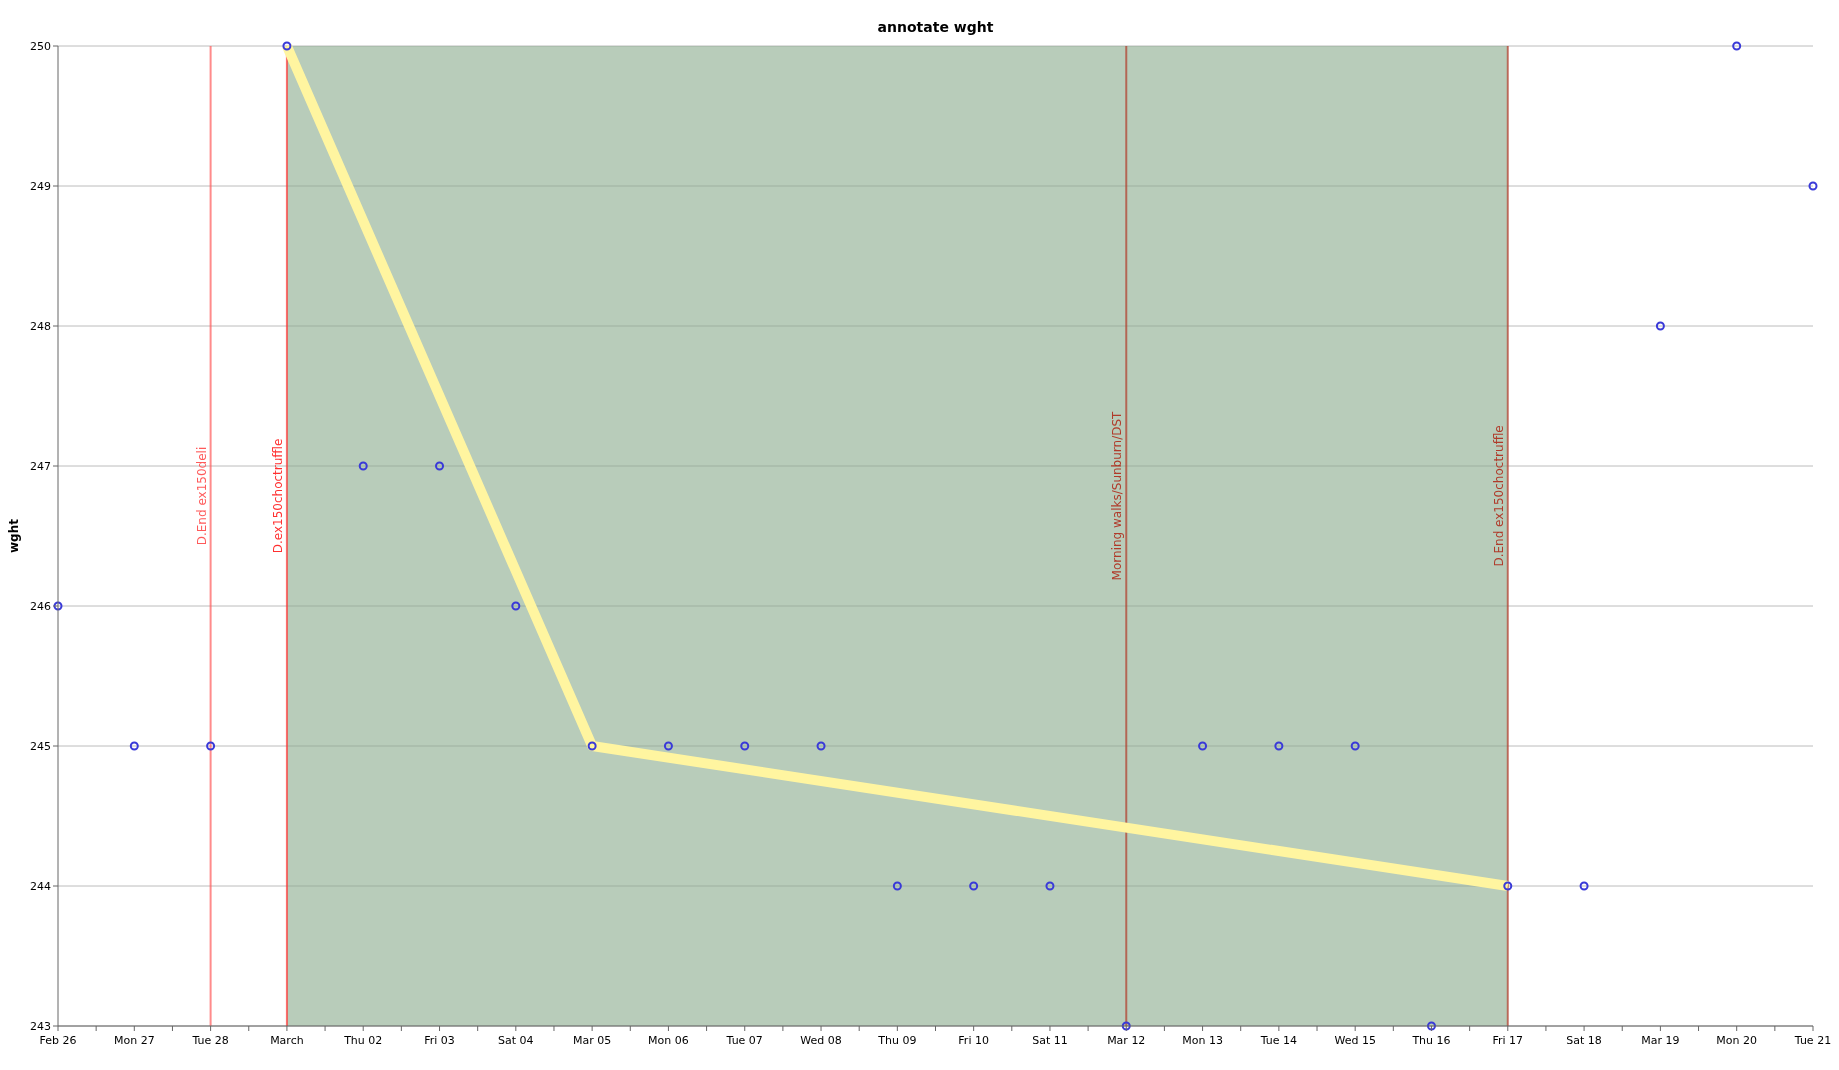  What do you see at coordinates (40, 1026) in the screenshot?
I see `y-tick-label: 243` at bounding box center [40, 1026].